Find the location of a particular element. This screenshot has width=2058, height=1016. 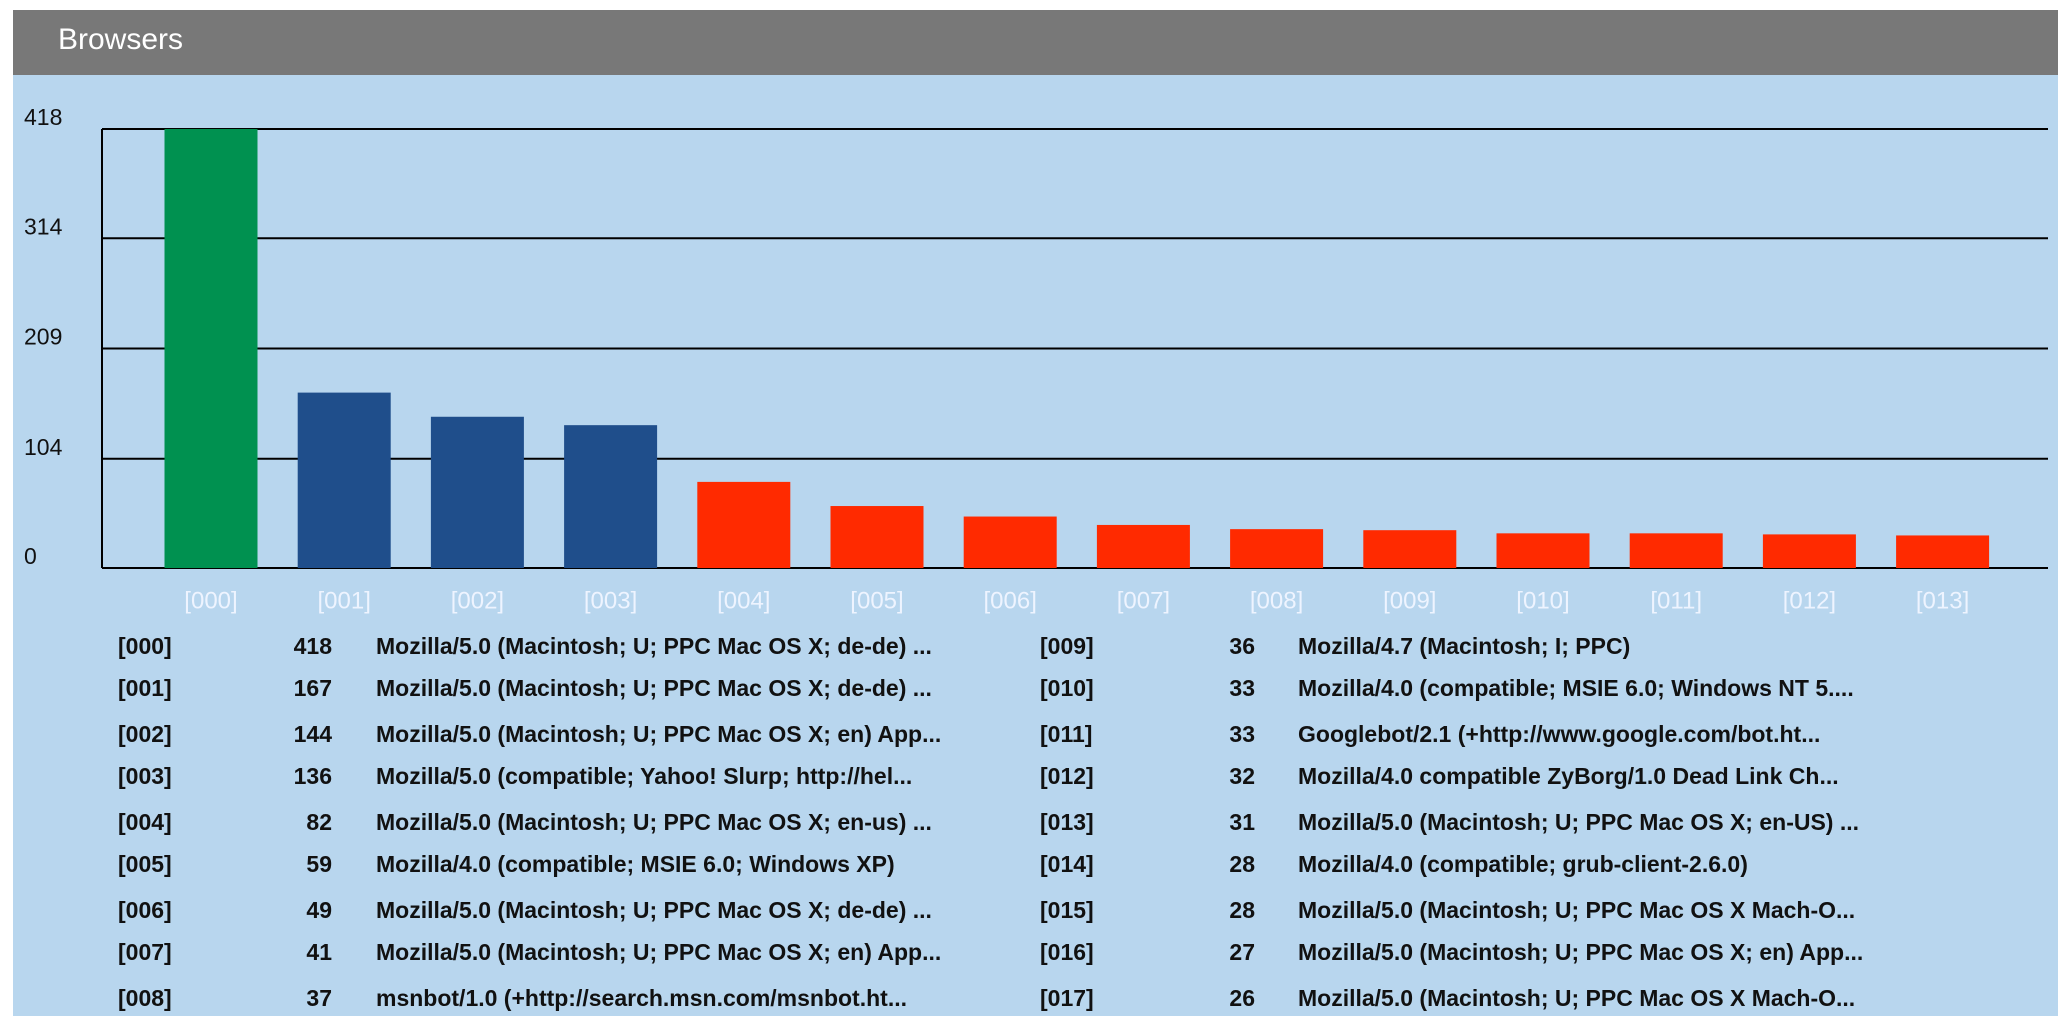

x-tick-label: [004] is located at coordinates (743, 600).